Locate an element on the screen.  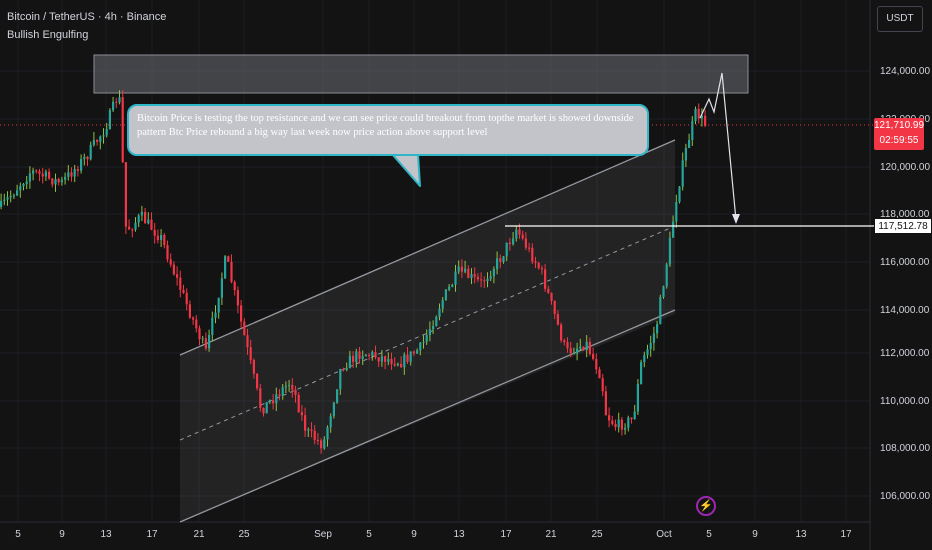
indicator-label: Bullish Engulfing is located at coordinates (48, 35).